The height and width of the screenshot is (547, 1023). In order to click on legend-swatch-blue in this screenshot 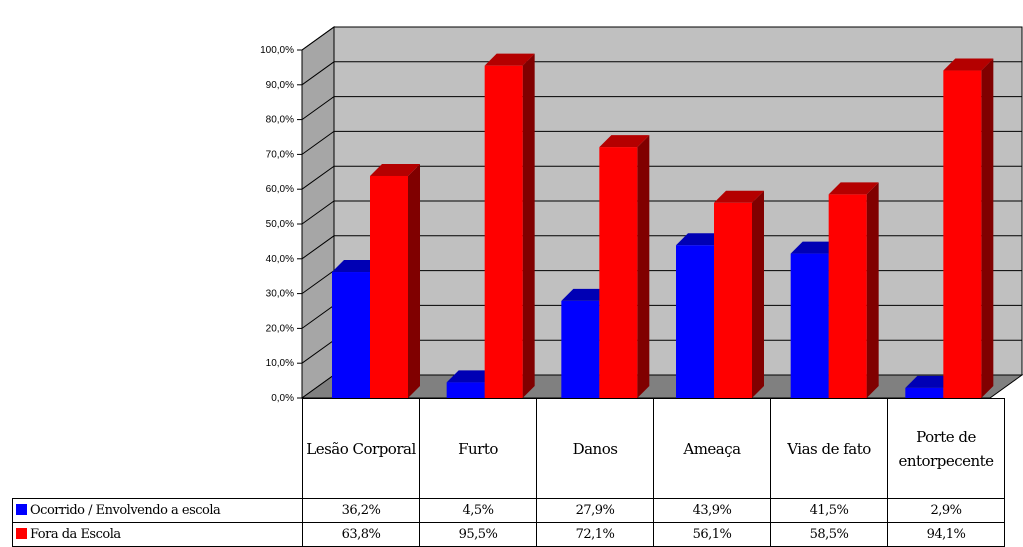, I will do `click(21, 509)`.